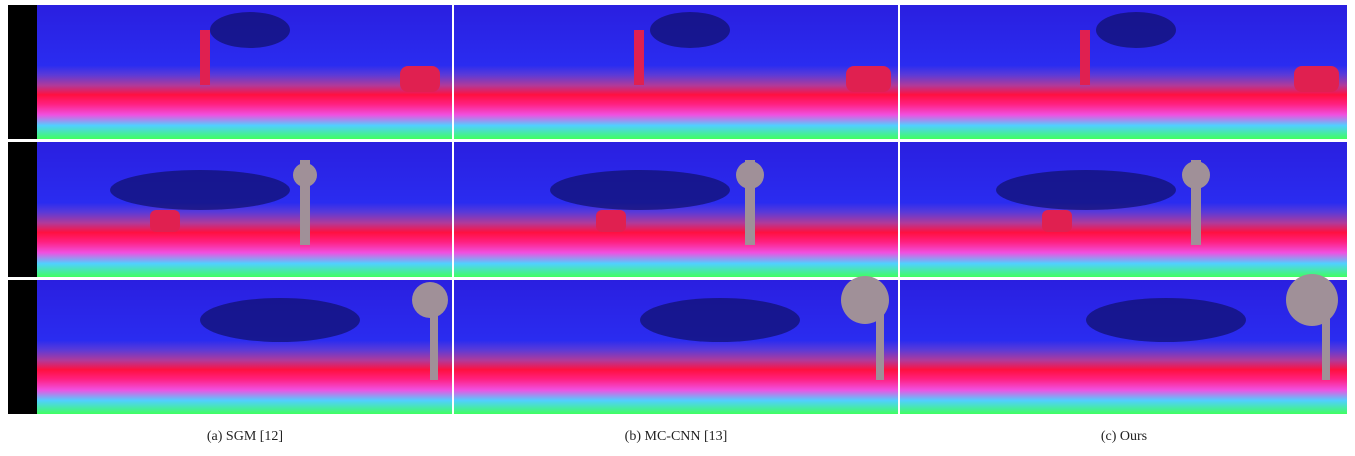 The height and width of the screenshot is (456, 1355). I want to click on caption: (b) MC-CNN [13], so click(676, 436).